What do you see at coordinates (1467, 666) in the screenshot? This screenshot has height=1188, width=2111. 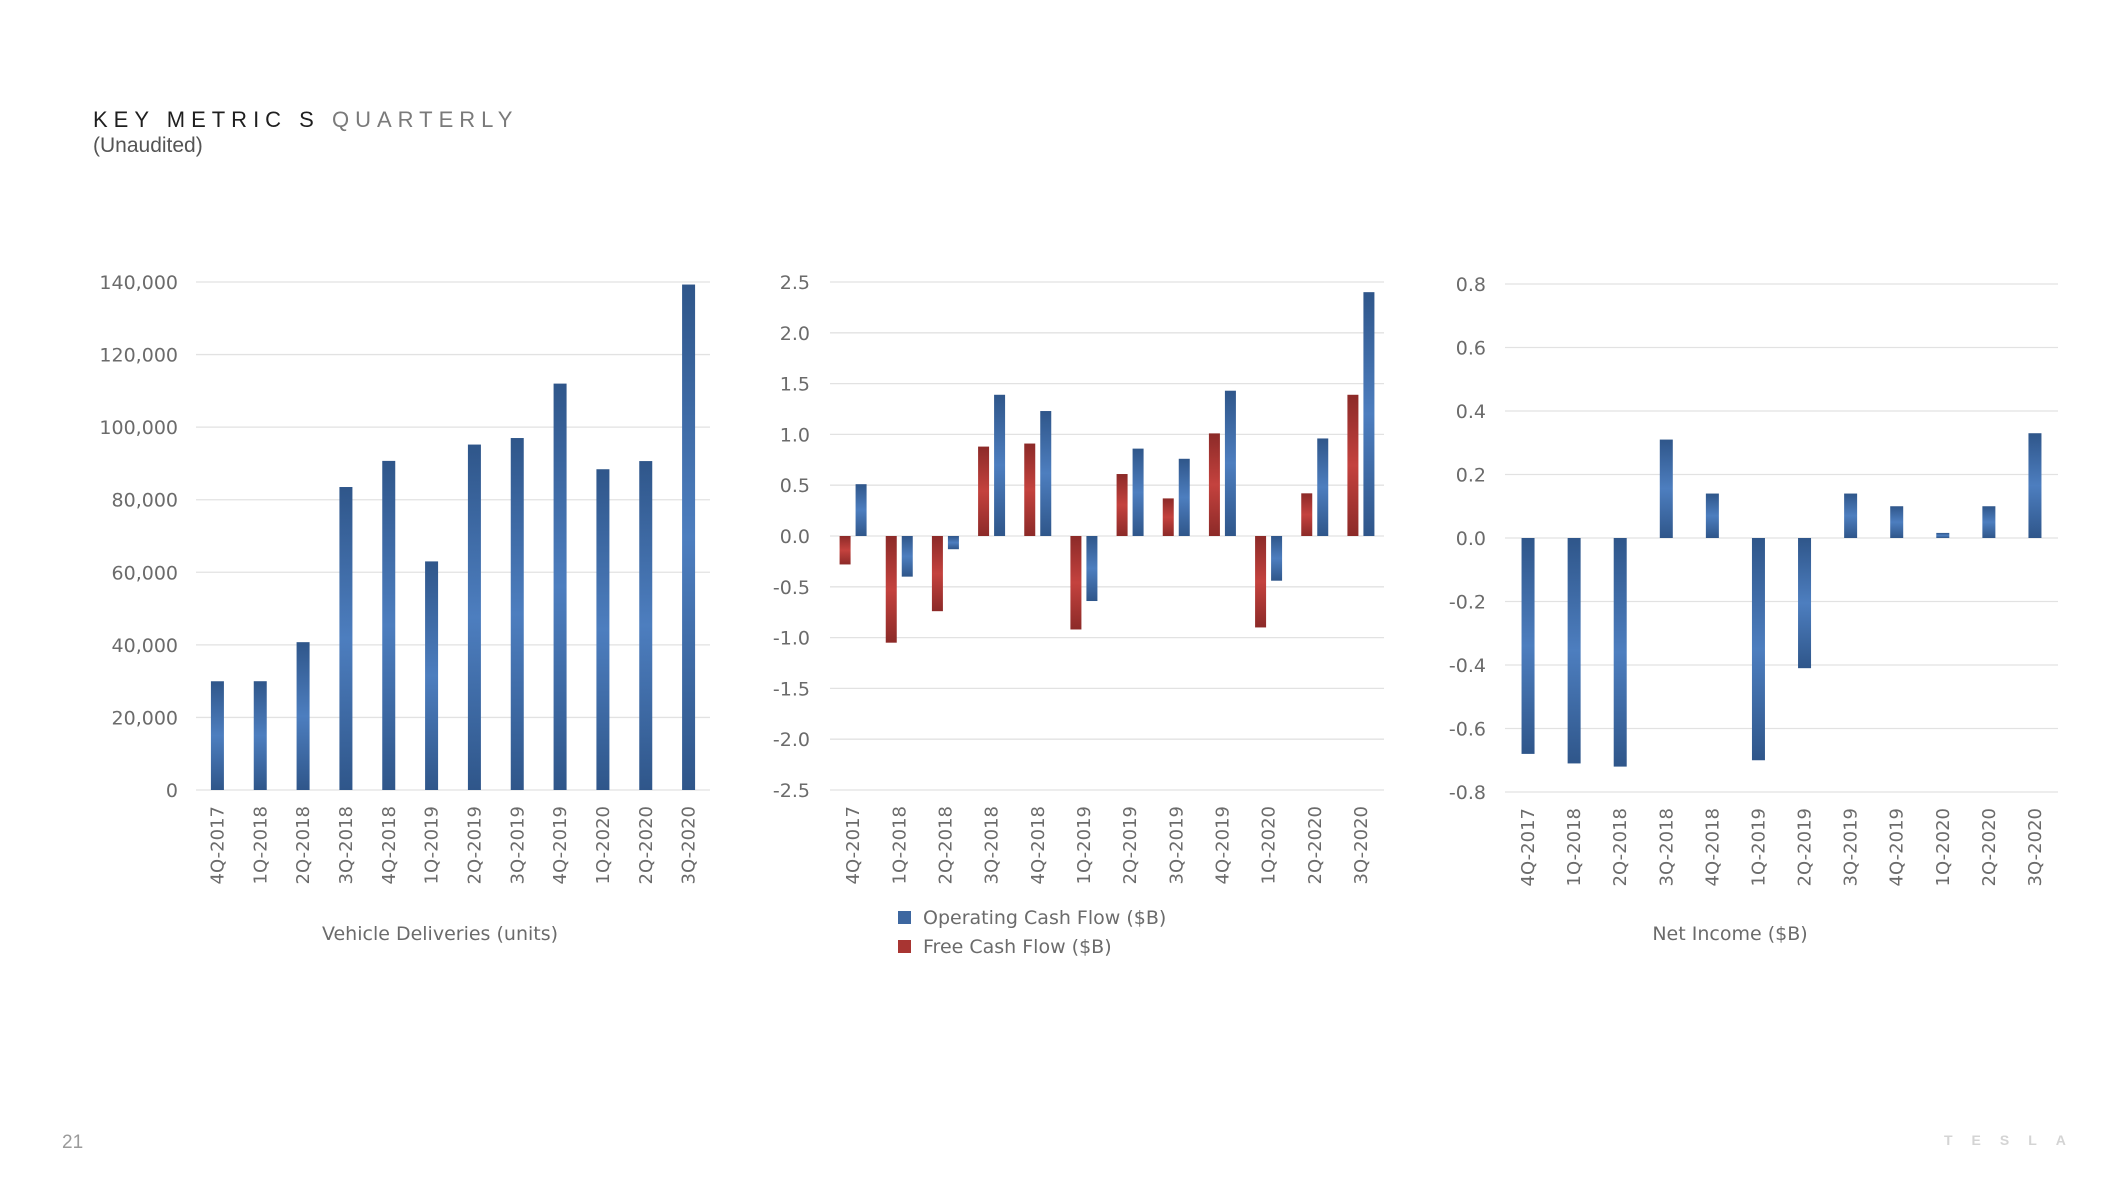 I see `y-tick-label: -0.4` at bounding box center [1467, 666].